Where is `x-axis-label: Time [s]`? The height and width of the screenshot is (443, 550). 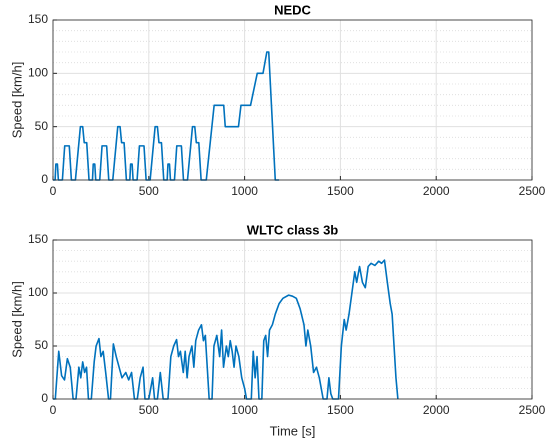
x-axis-label: Time [s] is located at coordinates (293, 430).